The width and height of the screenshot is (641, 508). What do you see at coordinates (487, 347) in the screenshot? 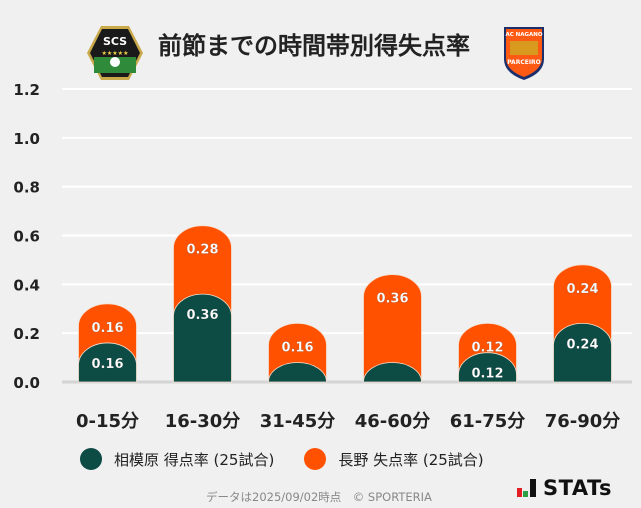
I see `data-label-away: 0.12` at bounding box center [487, 347].